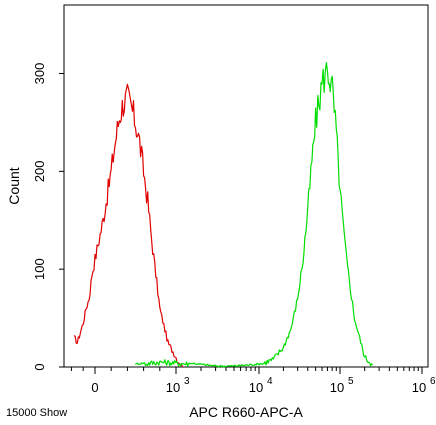 This screenshot has width=436, height=425. I want to click on x-tick-exponent: 3, so click(187, 381).